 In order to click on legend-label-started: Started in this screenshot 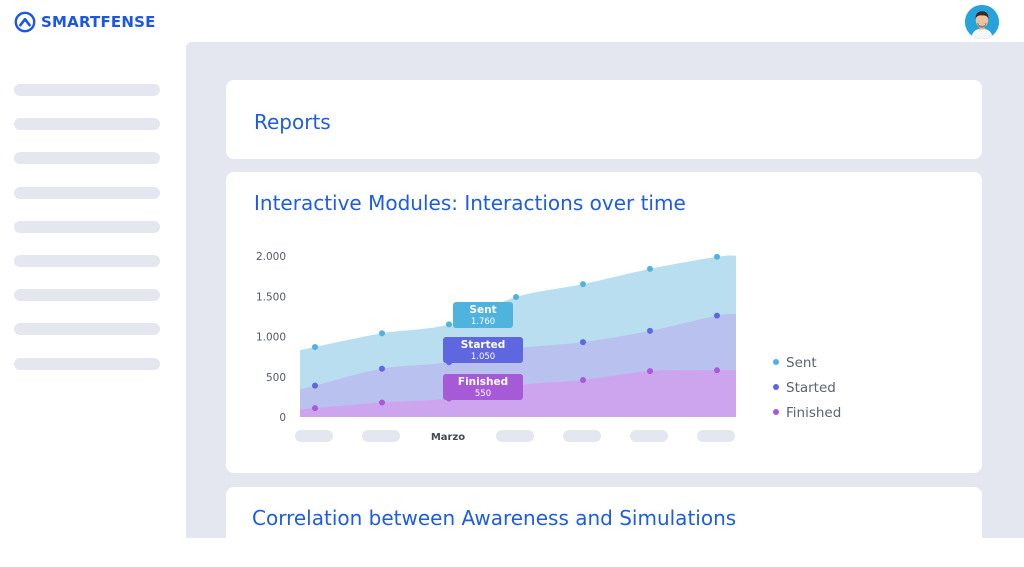, I will do `click(811, 388)`.